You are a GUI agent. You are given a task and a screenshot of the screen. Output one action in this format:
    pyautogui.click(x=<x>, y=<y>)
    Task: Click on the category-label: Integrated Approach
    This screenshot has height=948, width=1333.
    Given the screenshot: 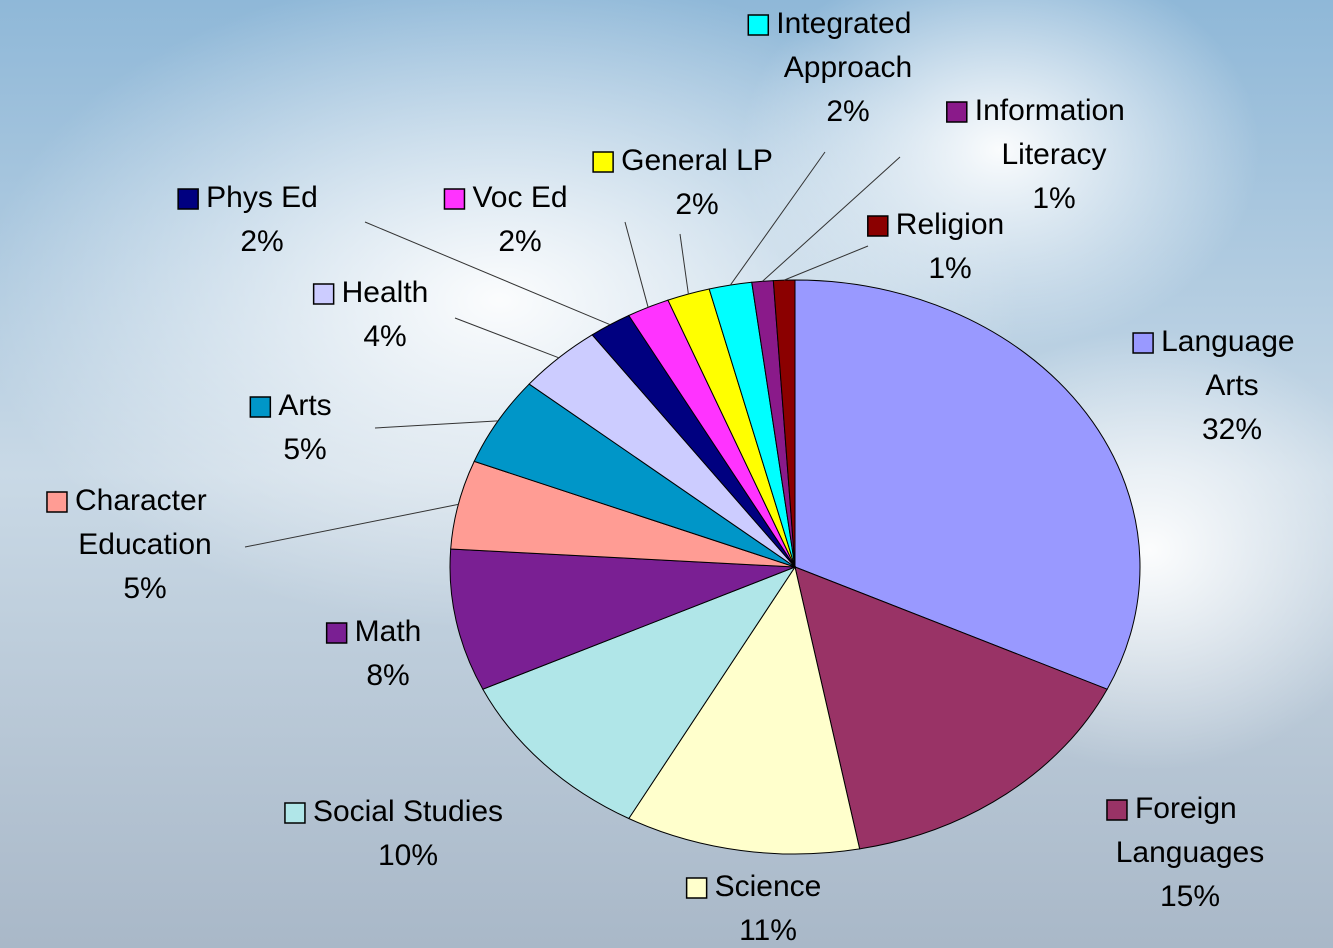 What is the action you would take?
    pyautogui.click(x=847, y=45)
    